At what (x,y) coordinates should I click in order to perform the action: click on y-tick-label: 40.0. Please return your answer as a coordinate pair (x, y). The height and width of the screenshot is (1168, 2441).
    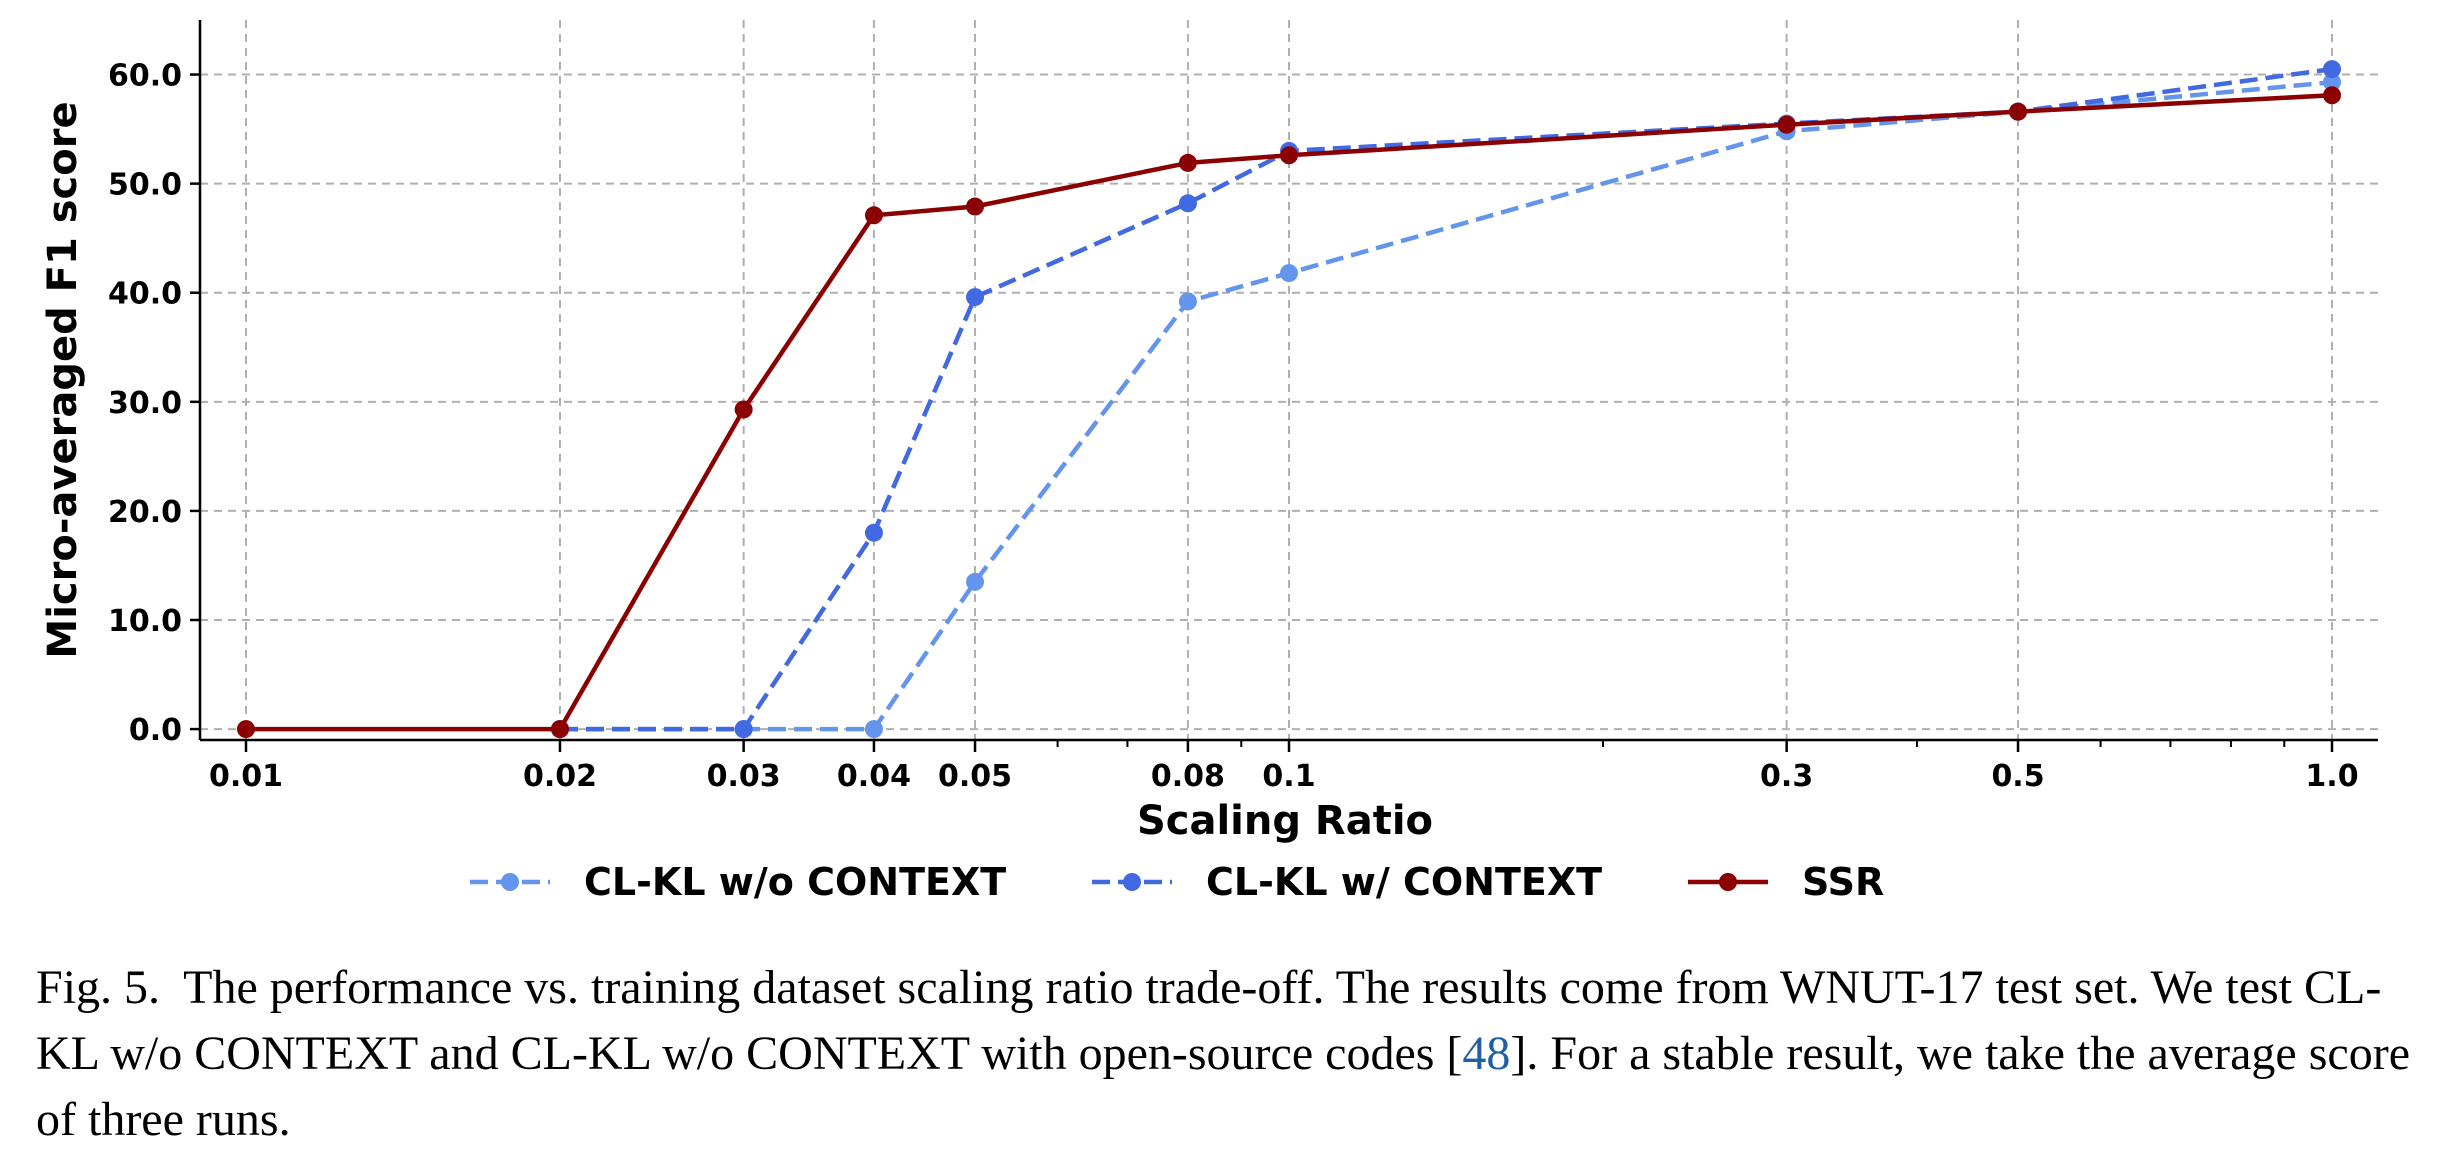
    Looking at the image, I should click on (145, 294).